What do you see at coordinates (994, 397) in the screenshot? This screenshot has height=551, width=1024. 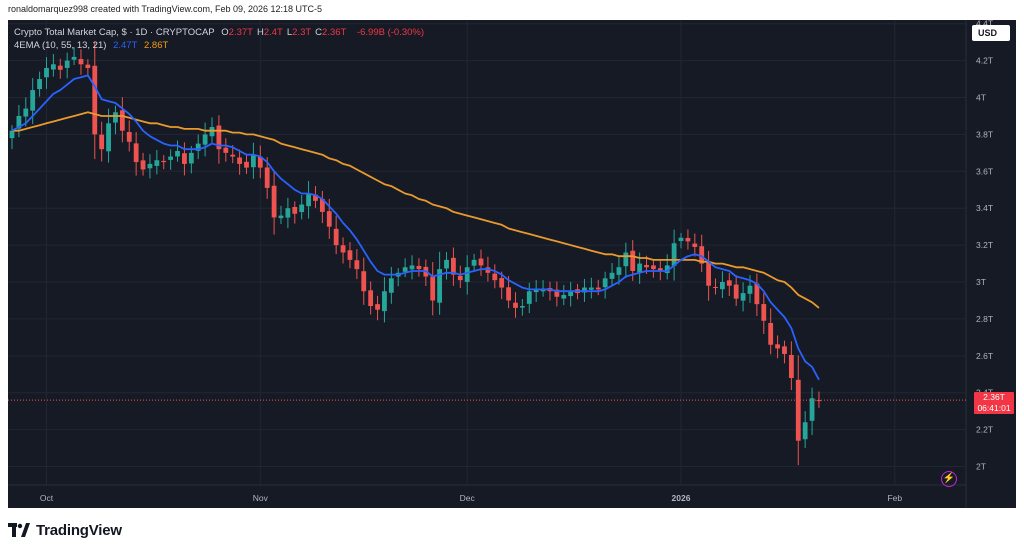 I see `current-price-label: 2.36T` at bounding box center [994, 397].